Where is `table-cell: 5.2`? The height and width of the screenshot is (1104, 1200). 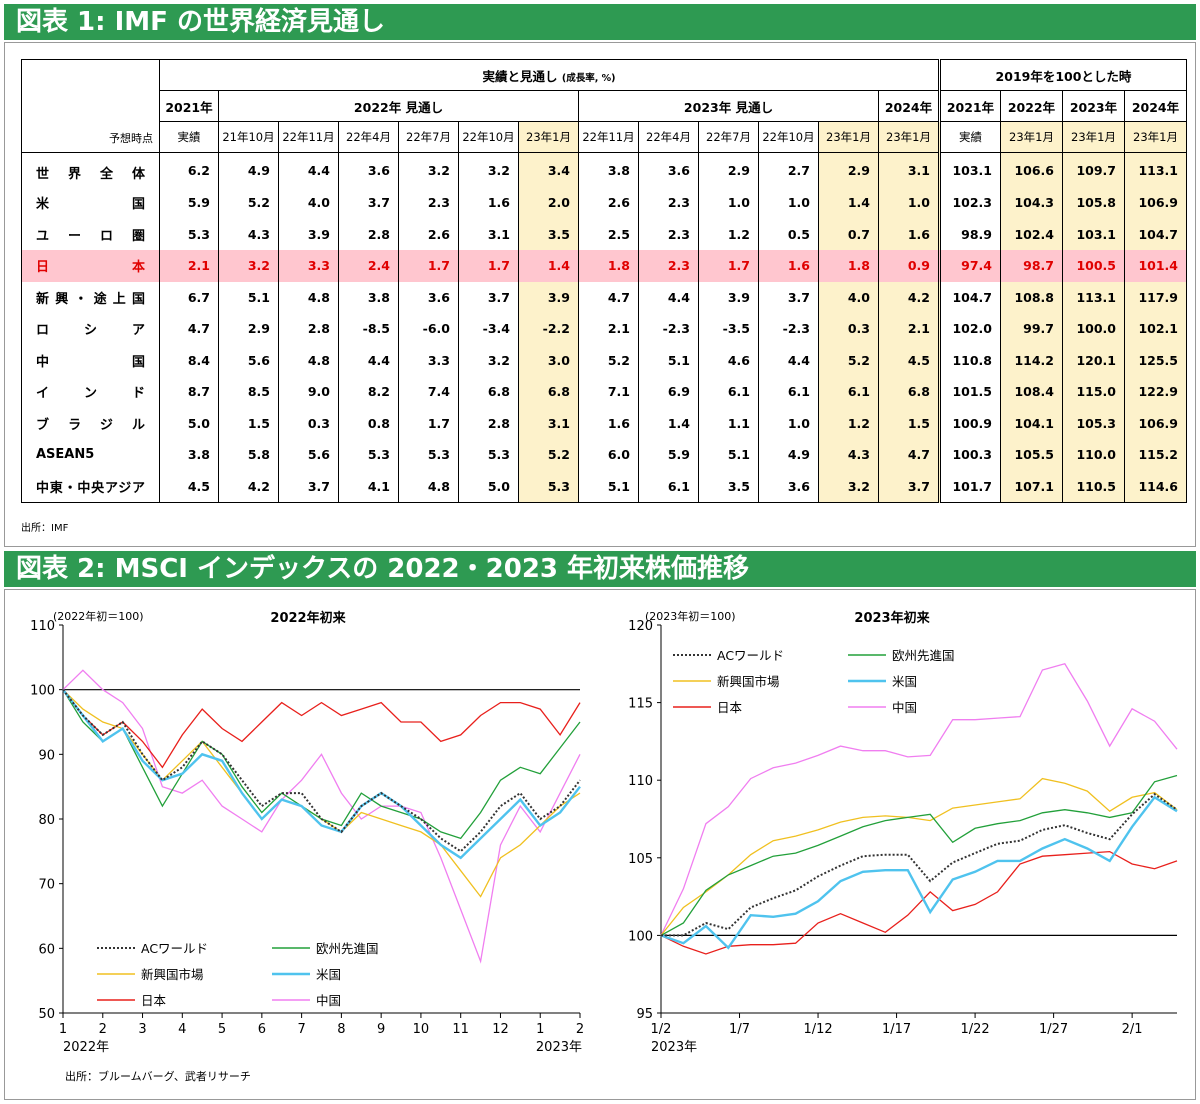
table-cell: 5.2 is located at coordinates (548, 455).